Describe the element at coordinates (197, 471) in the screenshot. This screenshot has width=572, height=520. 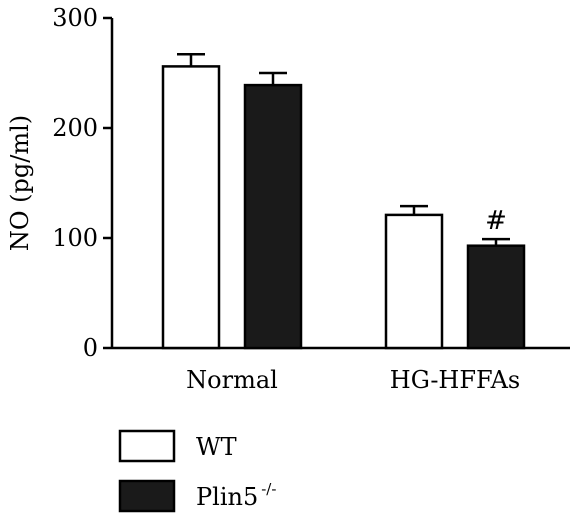
I see `legend: WT Plin5 -/-` at that location.